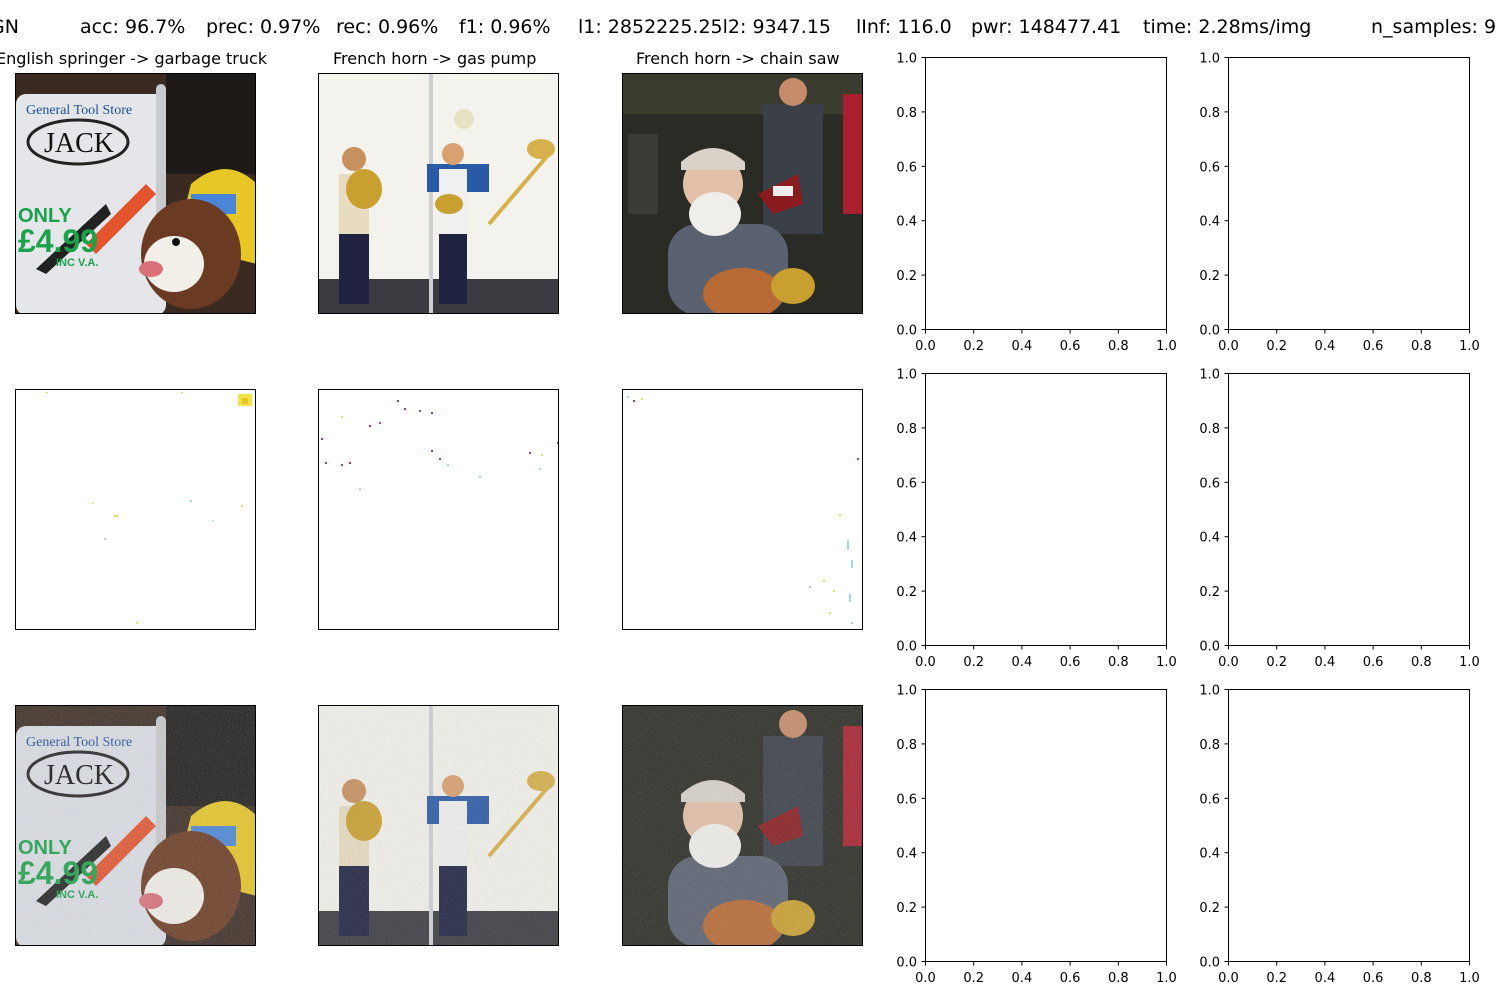 The width and height of the screenshot is (1500, 1000). Describe the element at coordinates (438, 193) in the screenshot. I see `original-image-brass-band` at that location.